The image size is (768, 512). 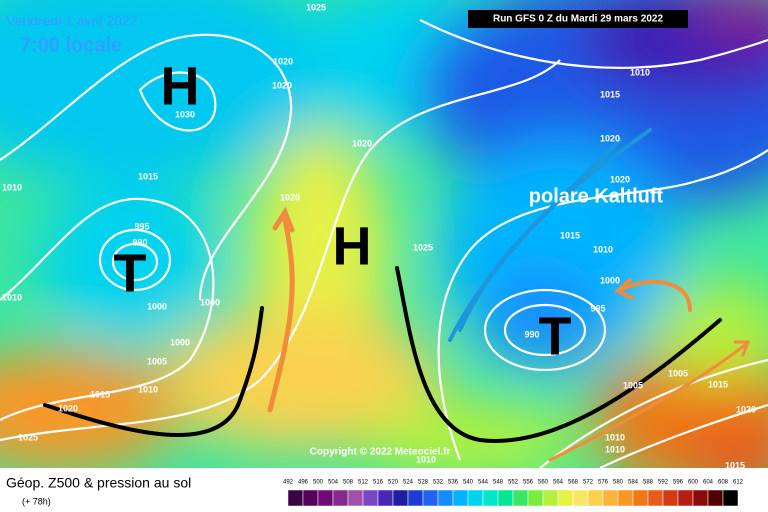 What do you see at coordinates (348, 483) in the screenshot?
I see `colorbar-label: 508` at bounding box center [348, 483].